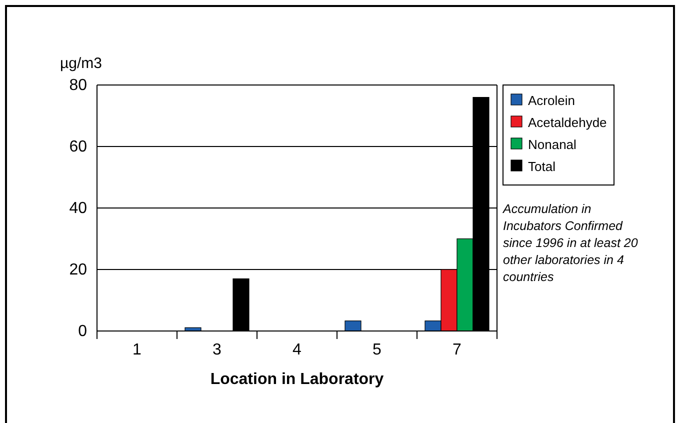 The width and height of the screenshot is (676, 423). Describe the element at coordinates (83, 331) in the screenshot. I see `y-tick-label: 0` at that location.